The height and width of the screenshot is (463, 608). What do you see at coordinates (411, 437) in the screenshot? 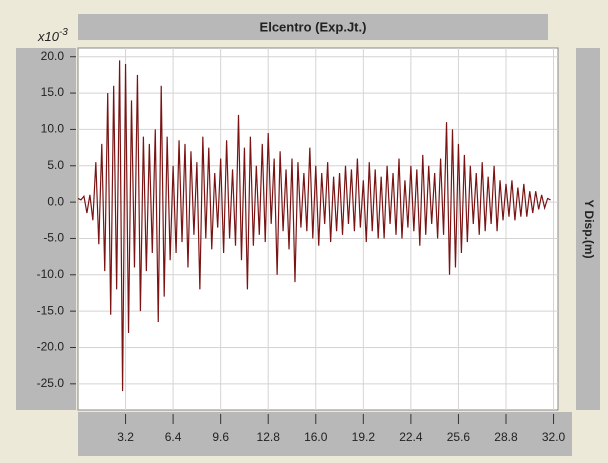
I see `x-tick-label: 22.4` at bounding box center [411, 437].